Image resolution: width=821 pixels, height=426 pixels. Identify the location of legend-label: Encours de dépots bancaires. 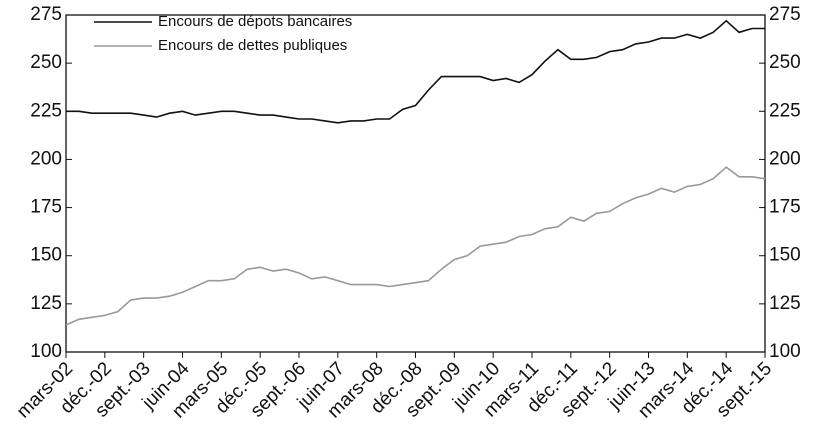
(255, 21).